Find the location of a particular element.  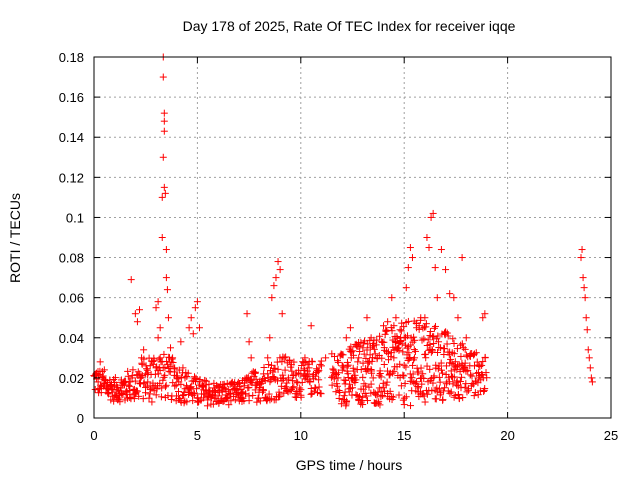

y-tick-label: 0.18 is located at coordinates (71, 57).